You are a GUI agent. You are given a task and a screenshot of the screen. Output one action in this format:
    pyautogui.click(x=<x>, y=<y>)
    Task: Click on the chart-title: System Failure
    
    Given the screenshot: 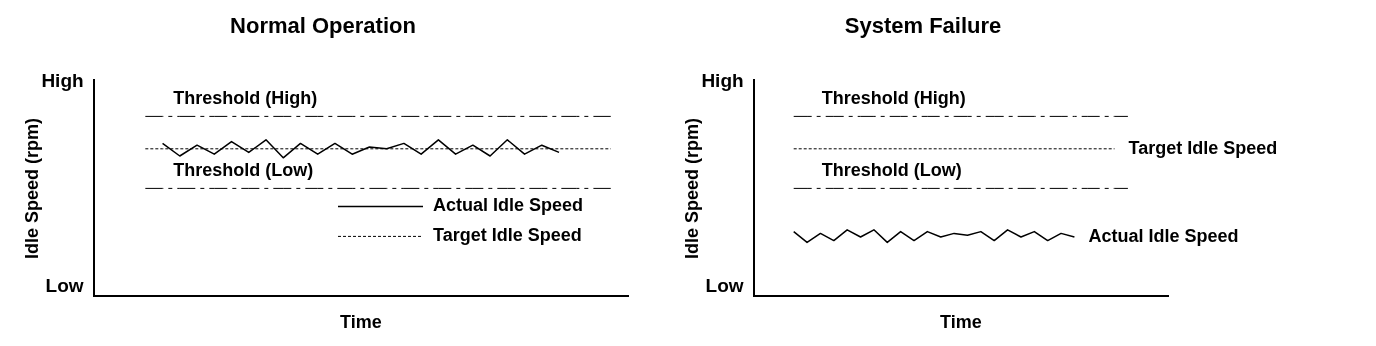 What is the action you would take?
    pyautogui.click(x=923, y=26)
    